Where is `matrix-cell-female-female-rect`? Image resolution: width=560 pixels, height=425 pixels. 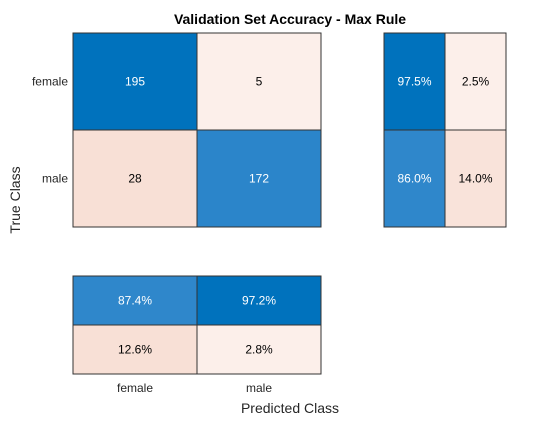
matrix-cell-female-female-rect is located at coordinates (135, 81).